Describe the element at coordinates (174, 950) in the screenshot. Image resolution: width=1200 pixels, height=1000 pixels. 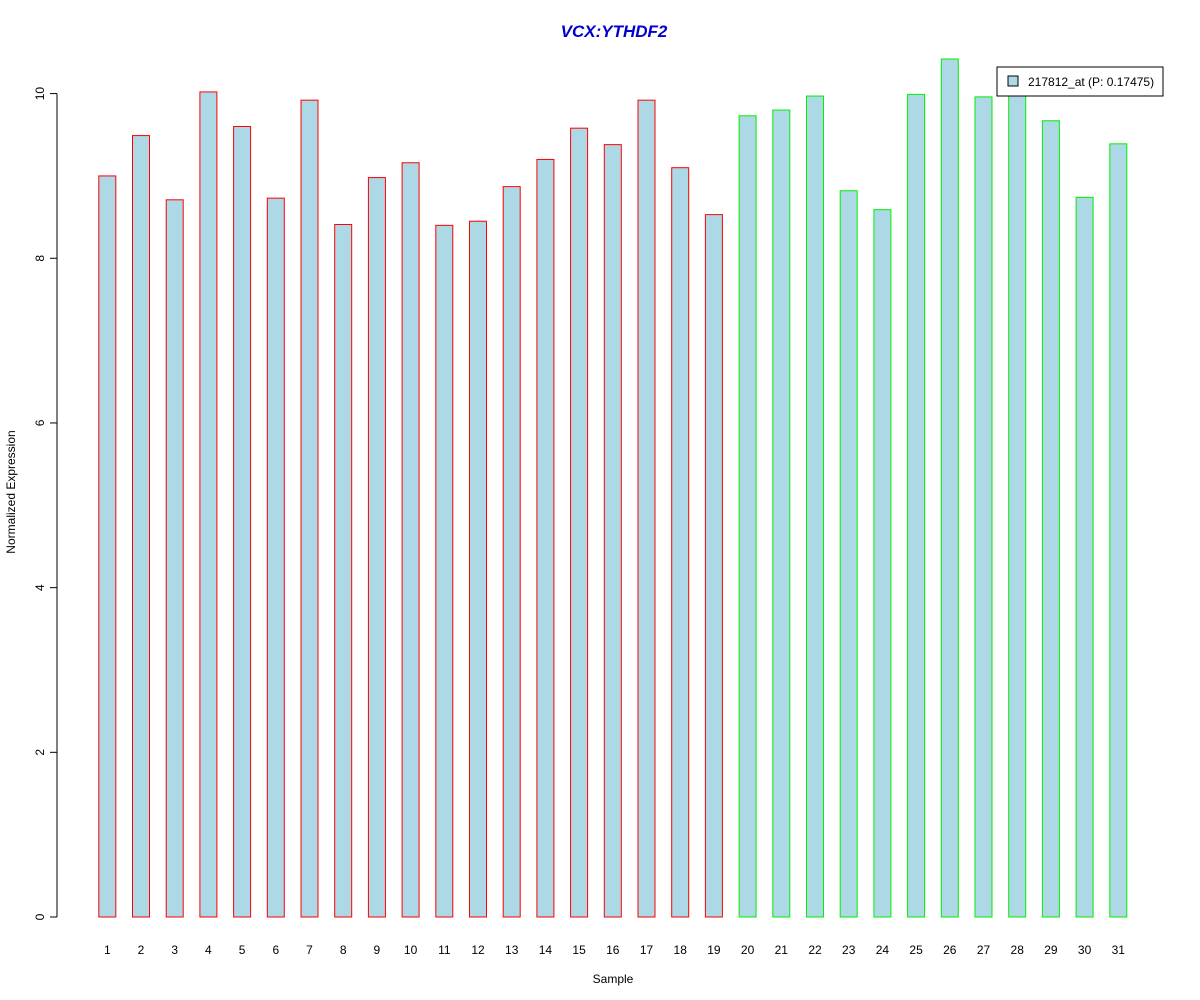
I see `x-tick-label: 3` at that location.